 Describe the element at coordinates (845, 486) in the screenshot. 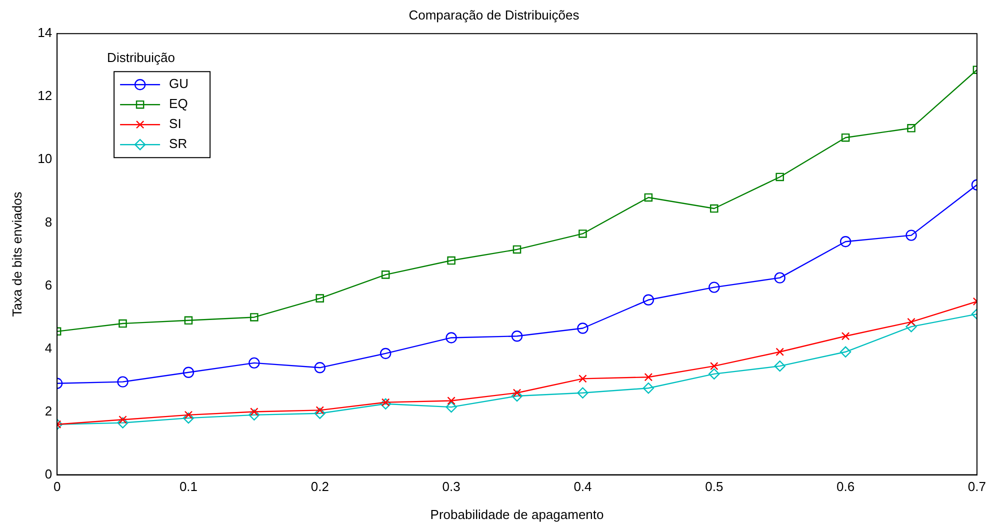

I see `x-tick-label: 0.6` at that location.